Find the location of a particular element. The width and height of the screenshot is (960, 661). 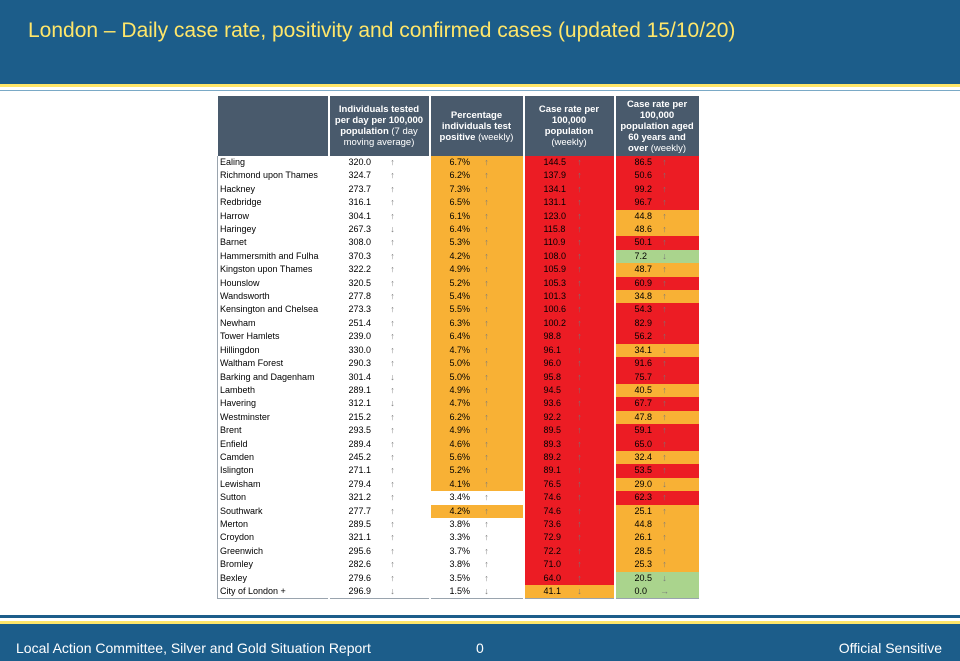

table-row: Lewisham 279.4 ↑ 4.1% ↑ 76.5 ↑ 29.0 ↓ is located at coordinates (458, 484).